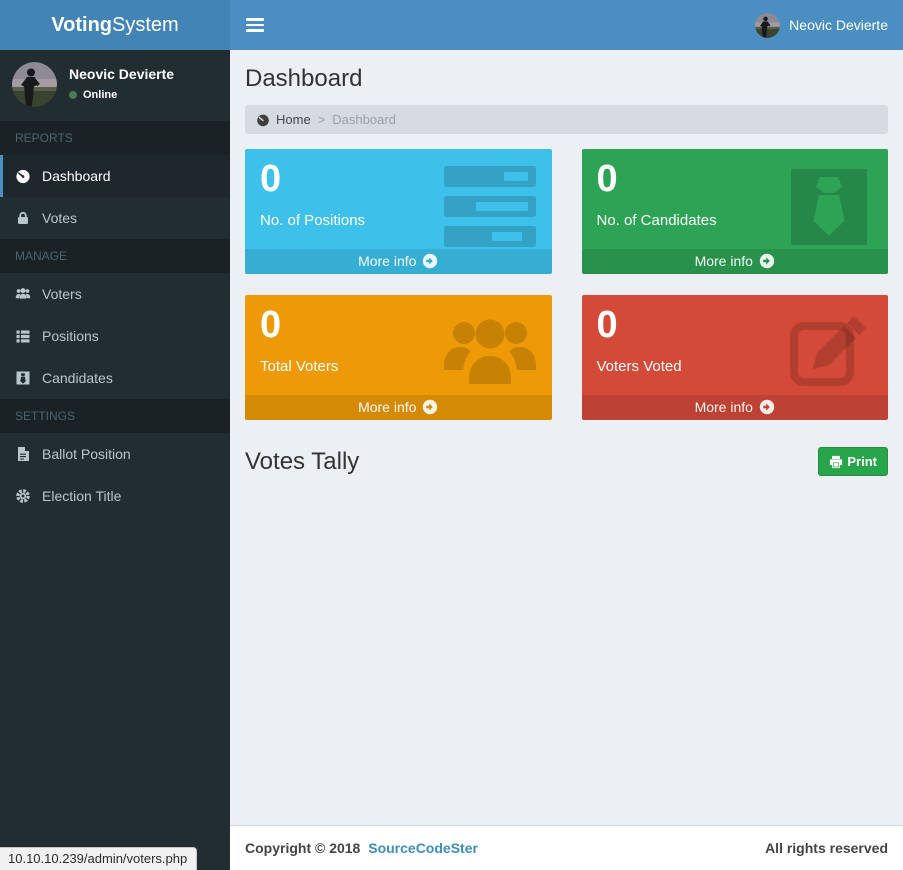  Describe the element at coordinates (82, 496) in the screenshot. I see `sidebar-item-label: Election Title` at that location.